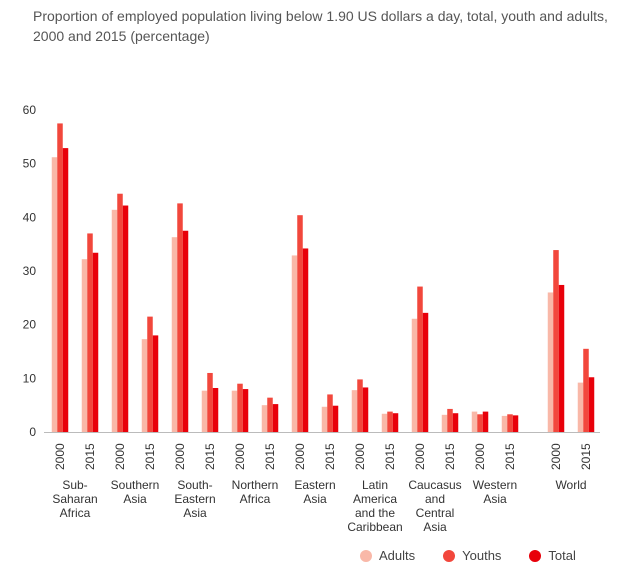 The height and width of the screenshot is (584, 635). What do you see at coordinates (375, 513) in the screenshot?
I see `region-label-line: and the` at bounding box center [375, 513].